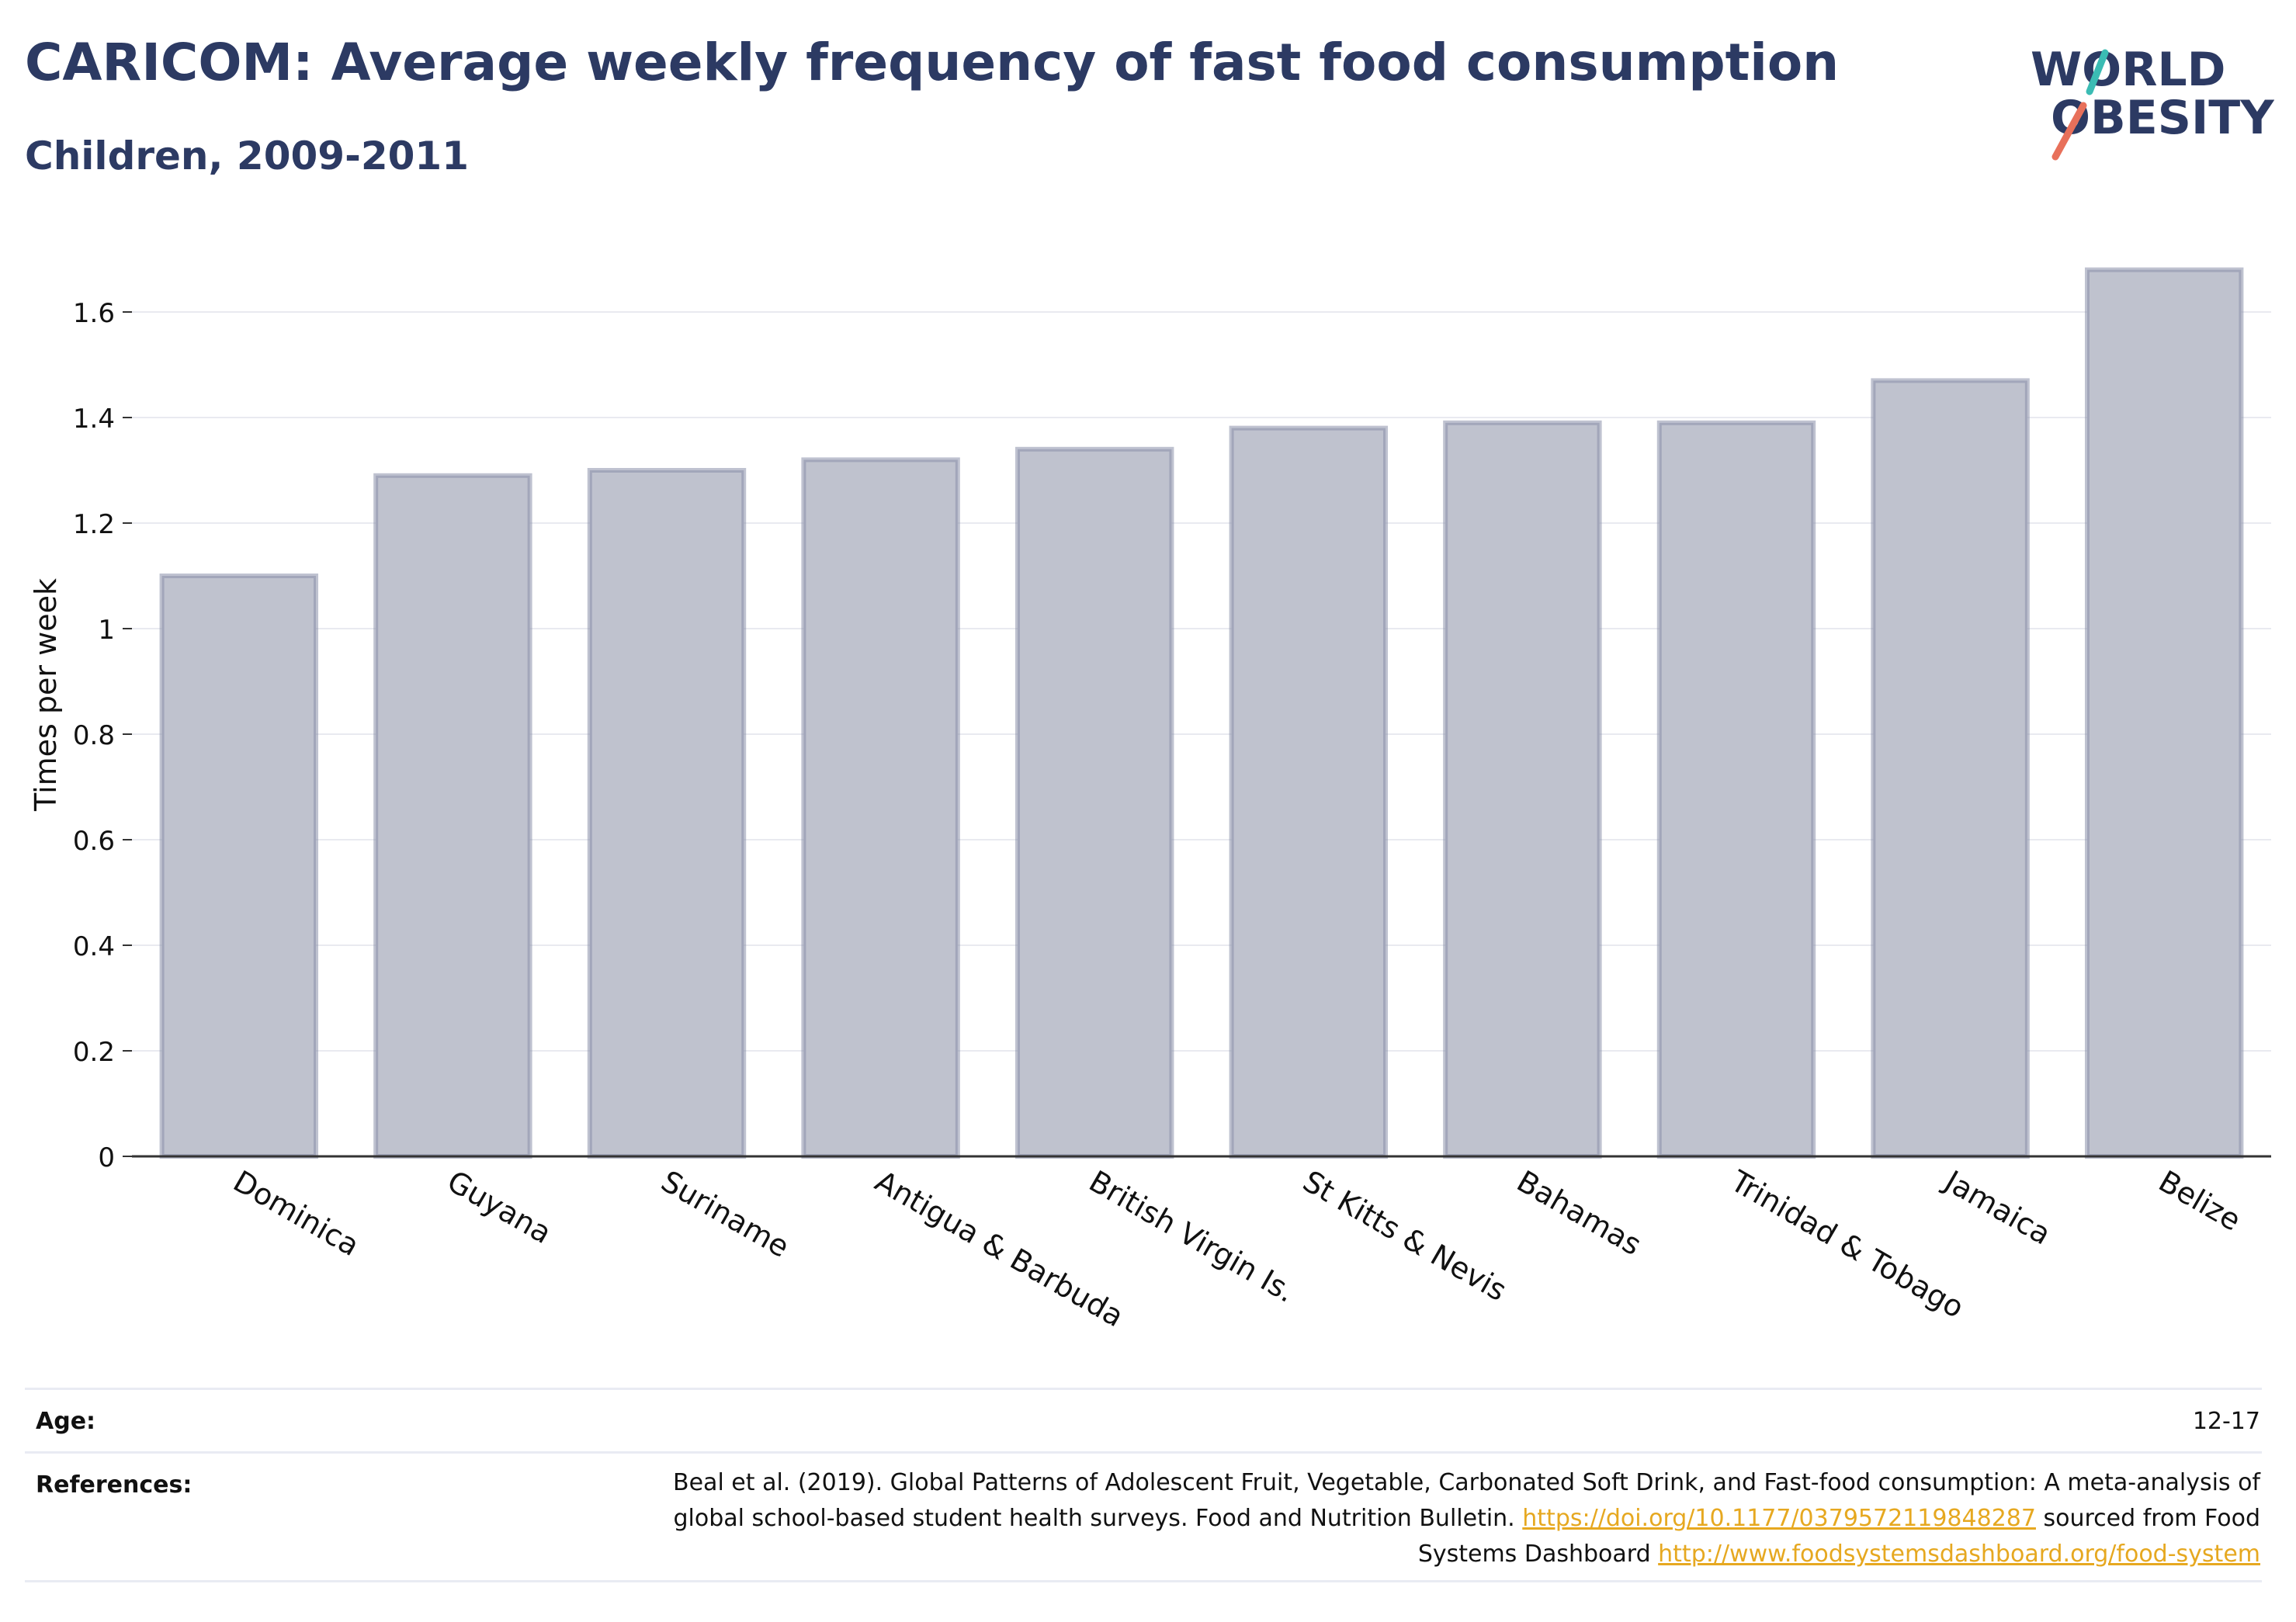 Image resolution: width=2296 pixels, height=1622 pixels. Describe the element at coordinates (94, 524) in the screenshot. I see `y-tick-label: 1.2` at that location.